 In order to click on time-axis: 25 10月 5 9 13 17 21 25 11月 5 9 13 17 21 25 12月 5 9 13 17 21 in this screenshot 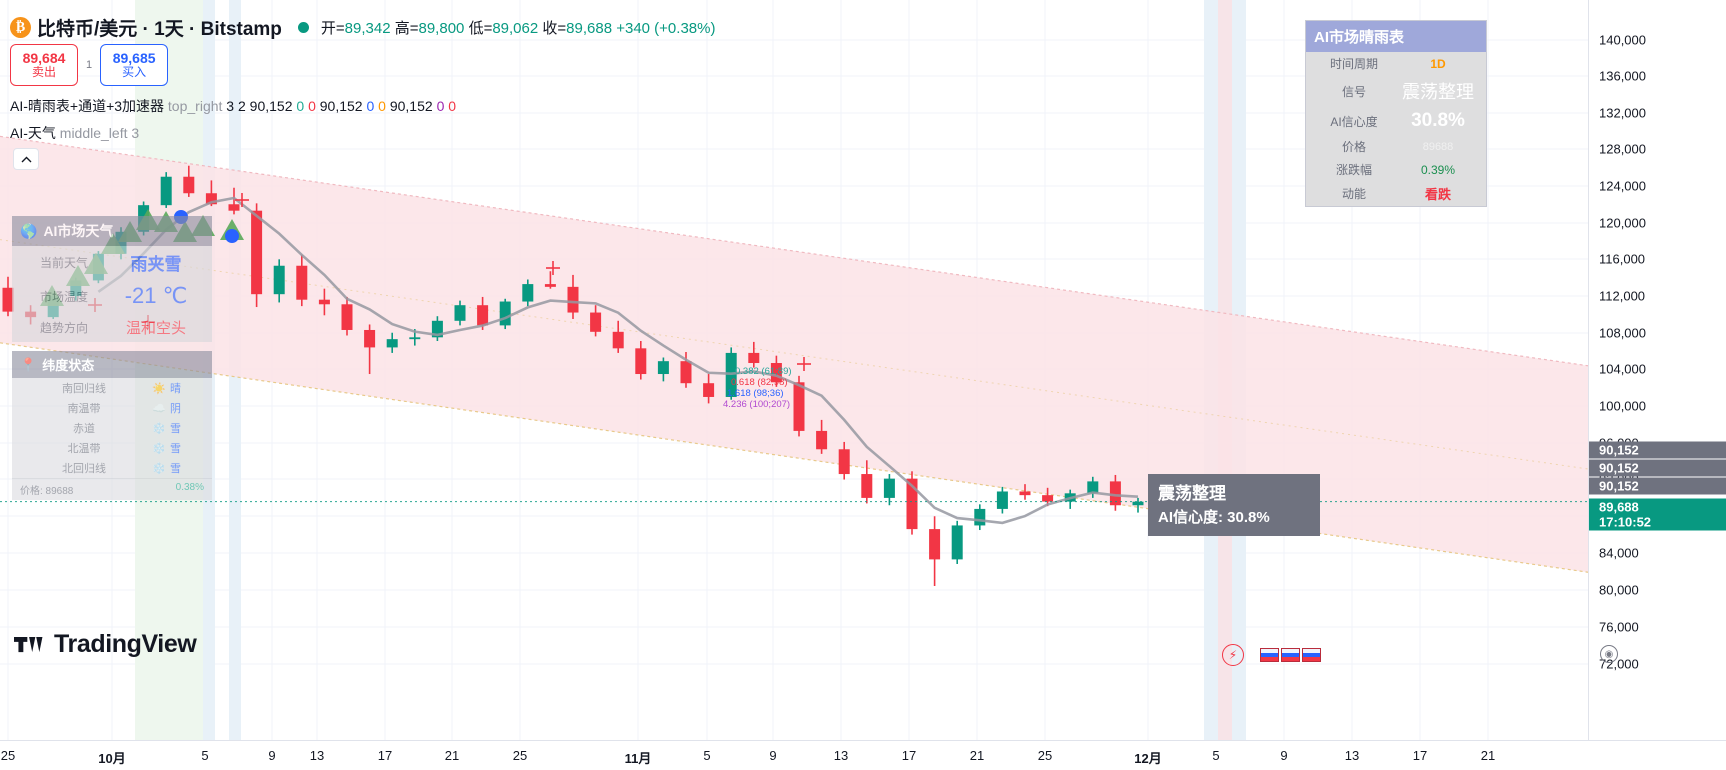, I will do `click(863, 755)`.